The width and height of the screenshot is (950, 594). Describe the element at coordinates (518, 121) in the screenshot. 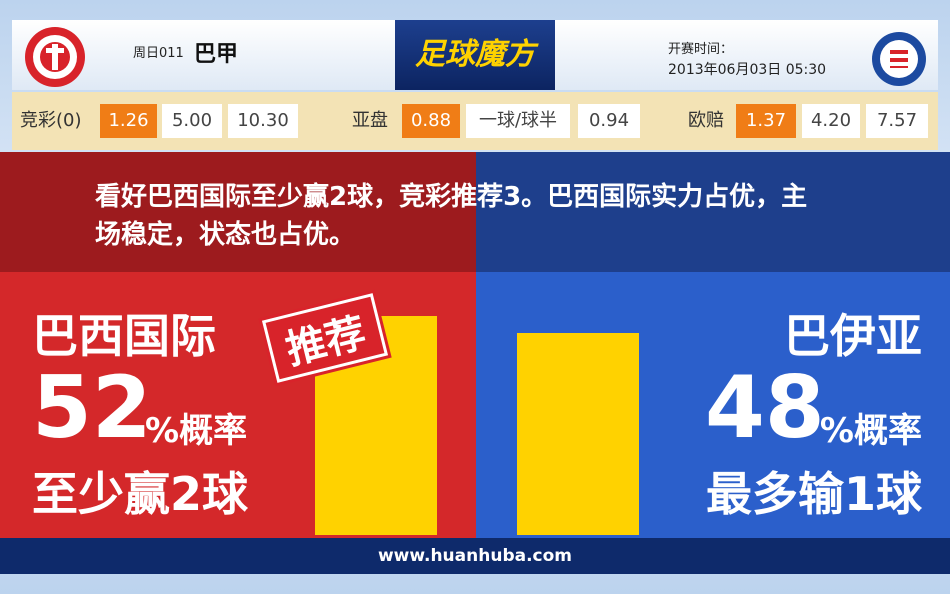

I see `odds-value: 一球/球半` at that location.